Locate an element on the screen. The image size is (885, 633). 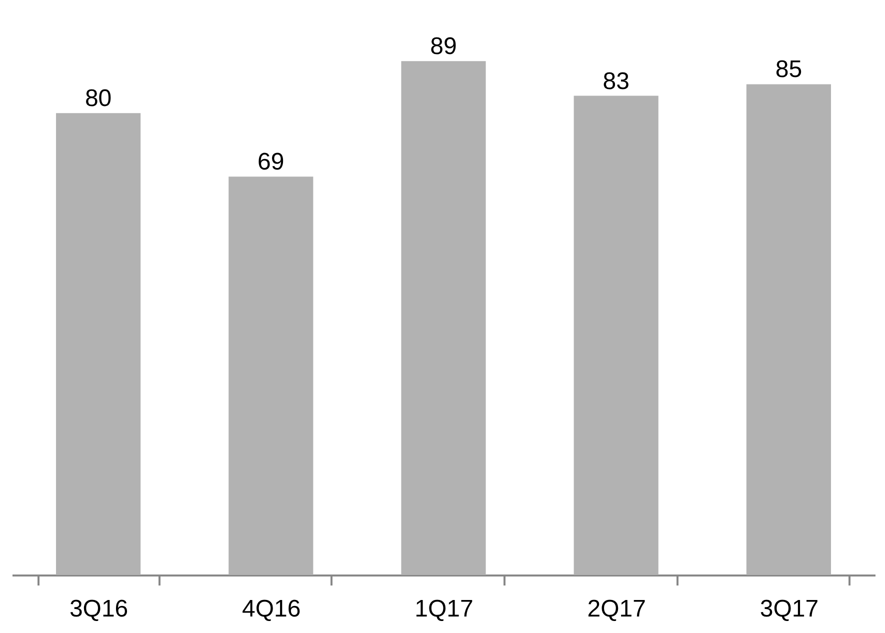
data-label: 89 is located at coordinates (443, 46).